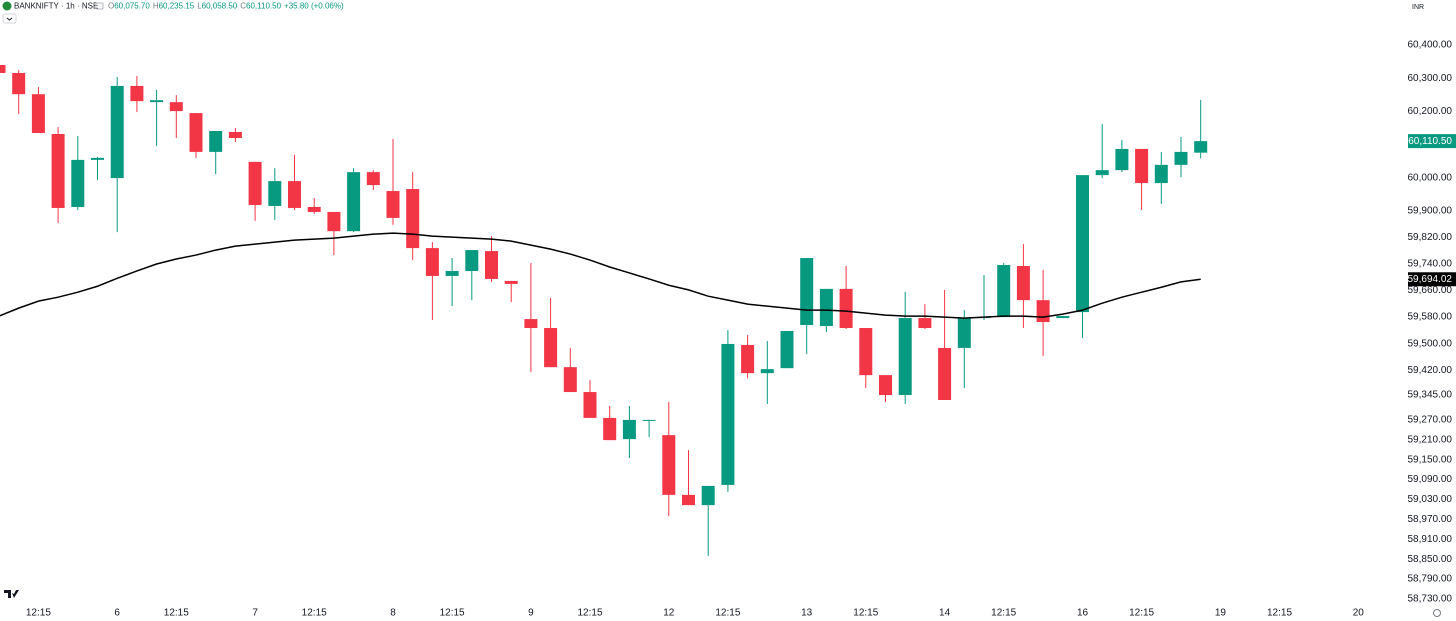  I want to click on y-tick-label: 59,660.00, so click(1430, 290).